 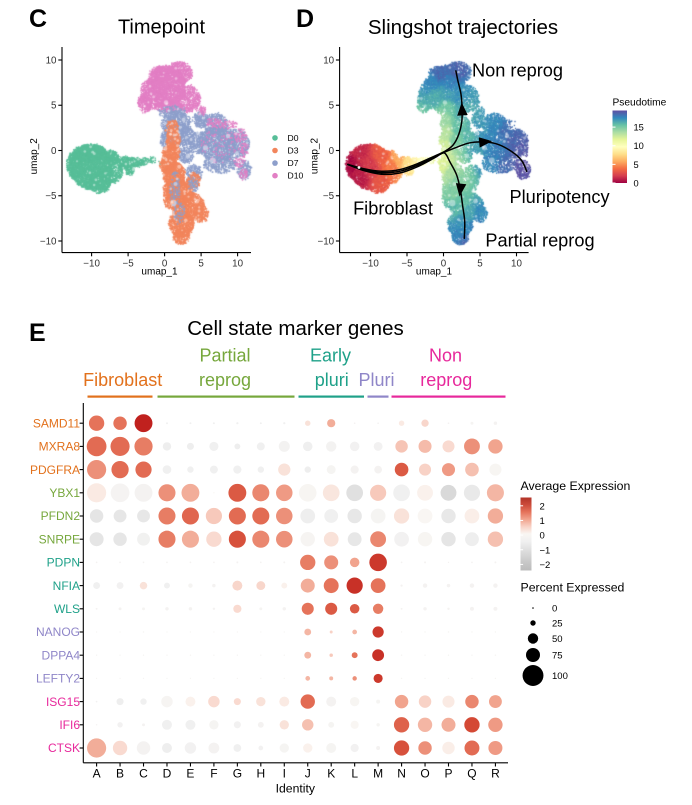 I want to click on svg-text: G, so click(x=237, y=774).